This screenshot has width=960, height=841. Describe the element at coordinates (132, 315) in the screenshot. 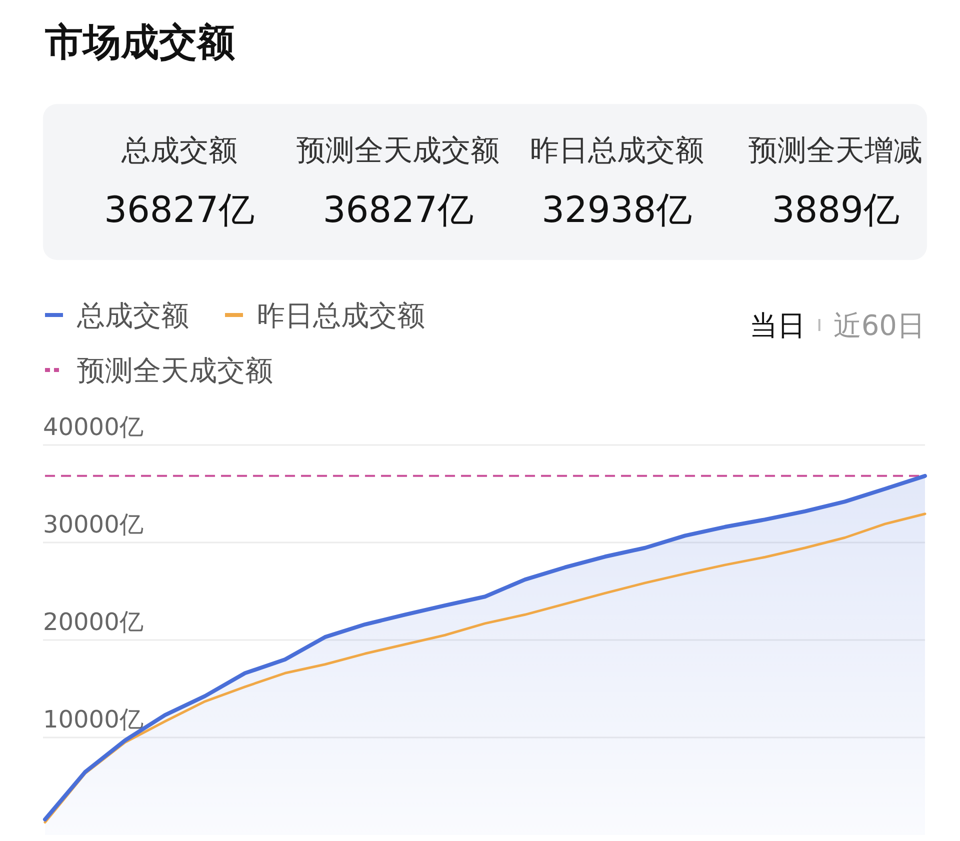

I see `legend-label: 总成交额` at that location.